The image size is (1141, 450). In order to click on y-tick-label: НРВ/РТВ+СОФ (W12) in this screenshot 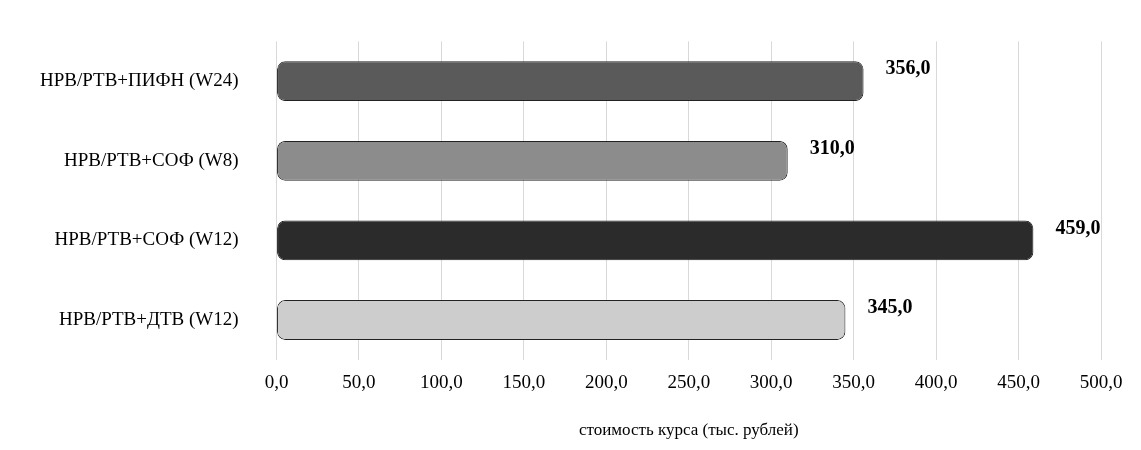, I will do `click(146, 239)`.